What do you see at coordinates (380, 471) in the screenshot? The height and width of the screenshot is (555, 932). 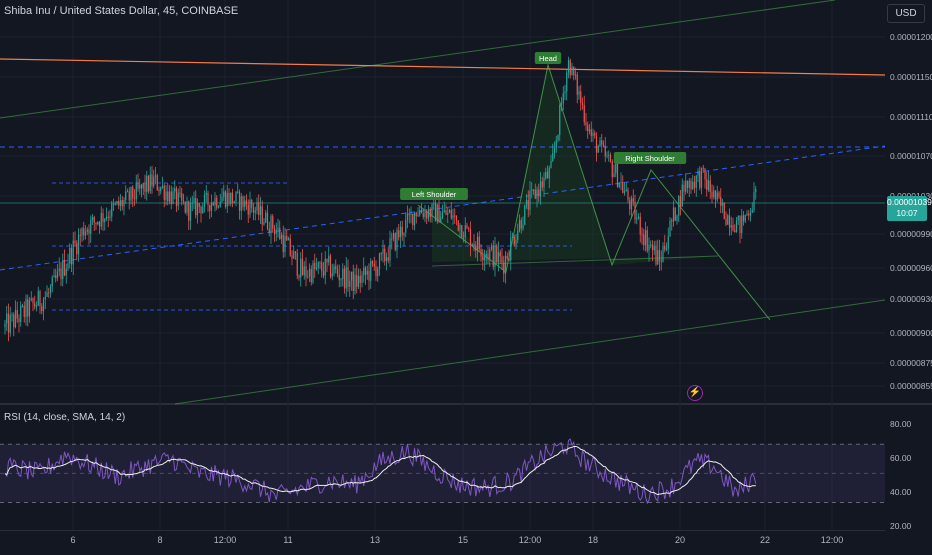 I see `rsi-ma-line` at bounding box center [380, 471].